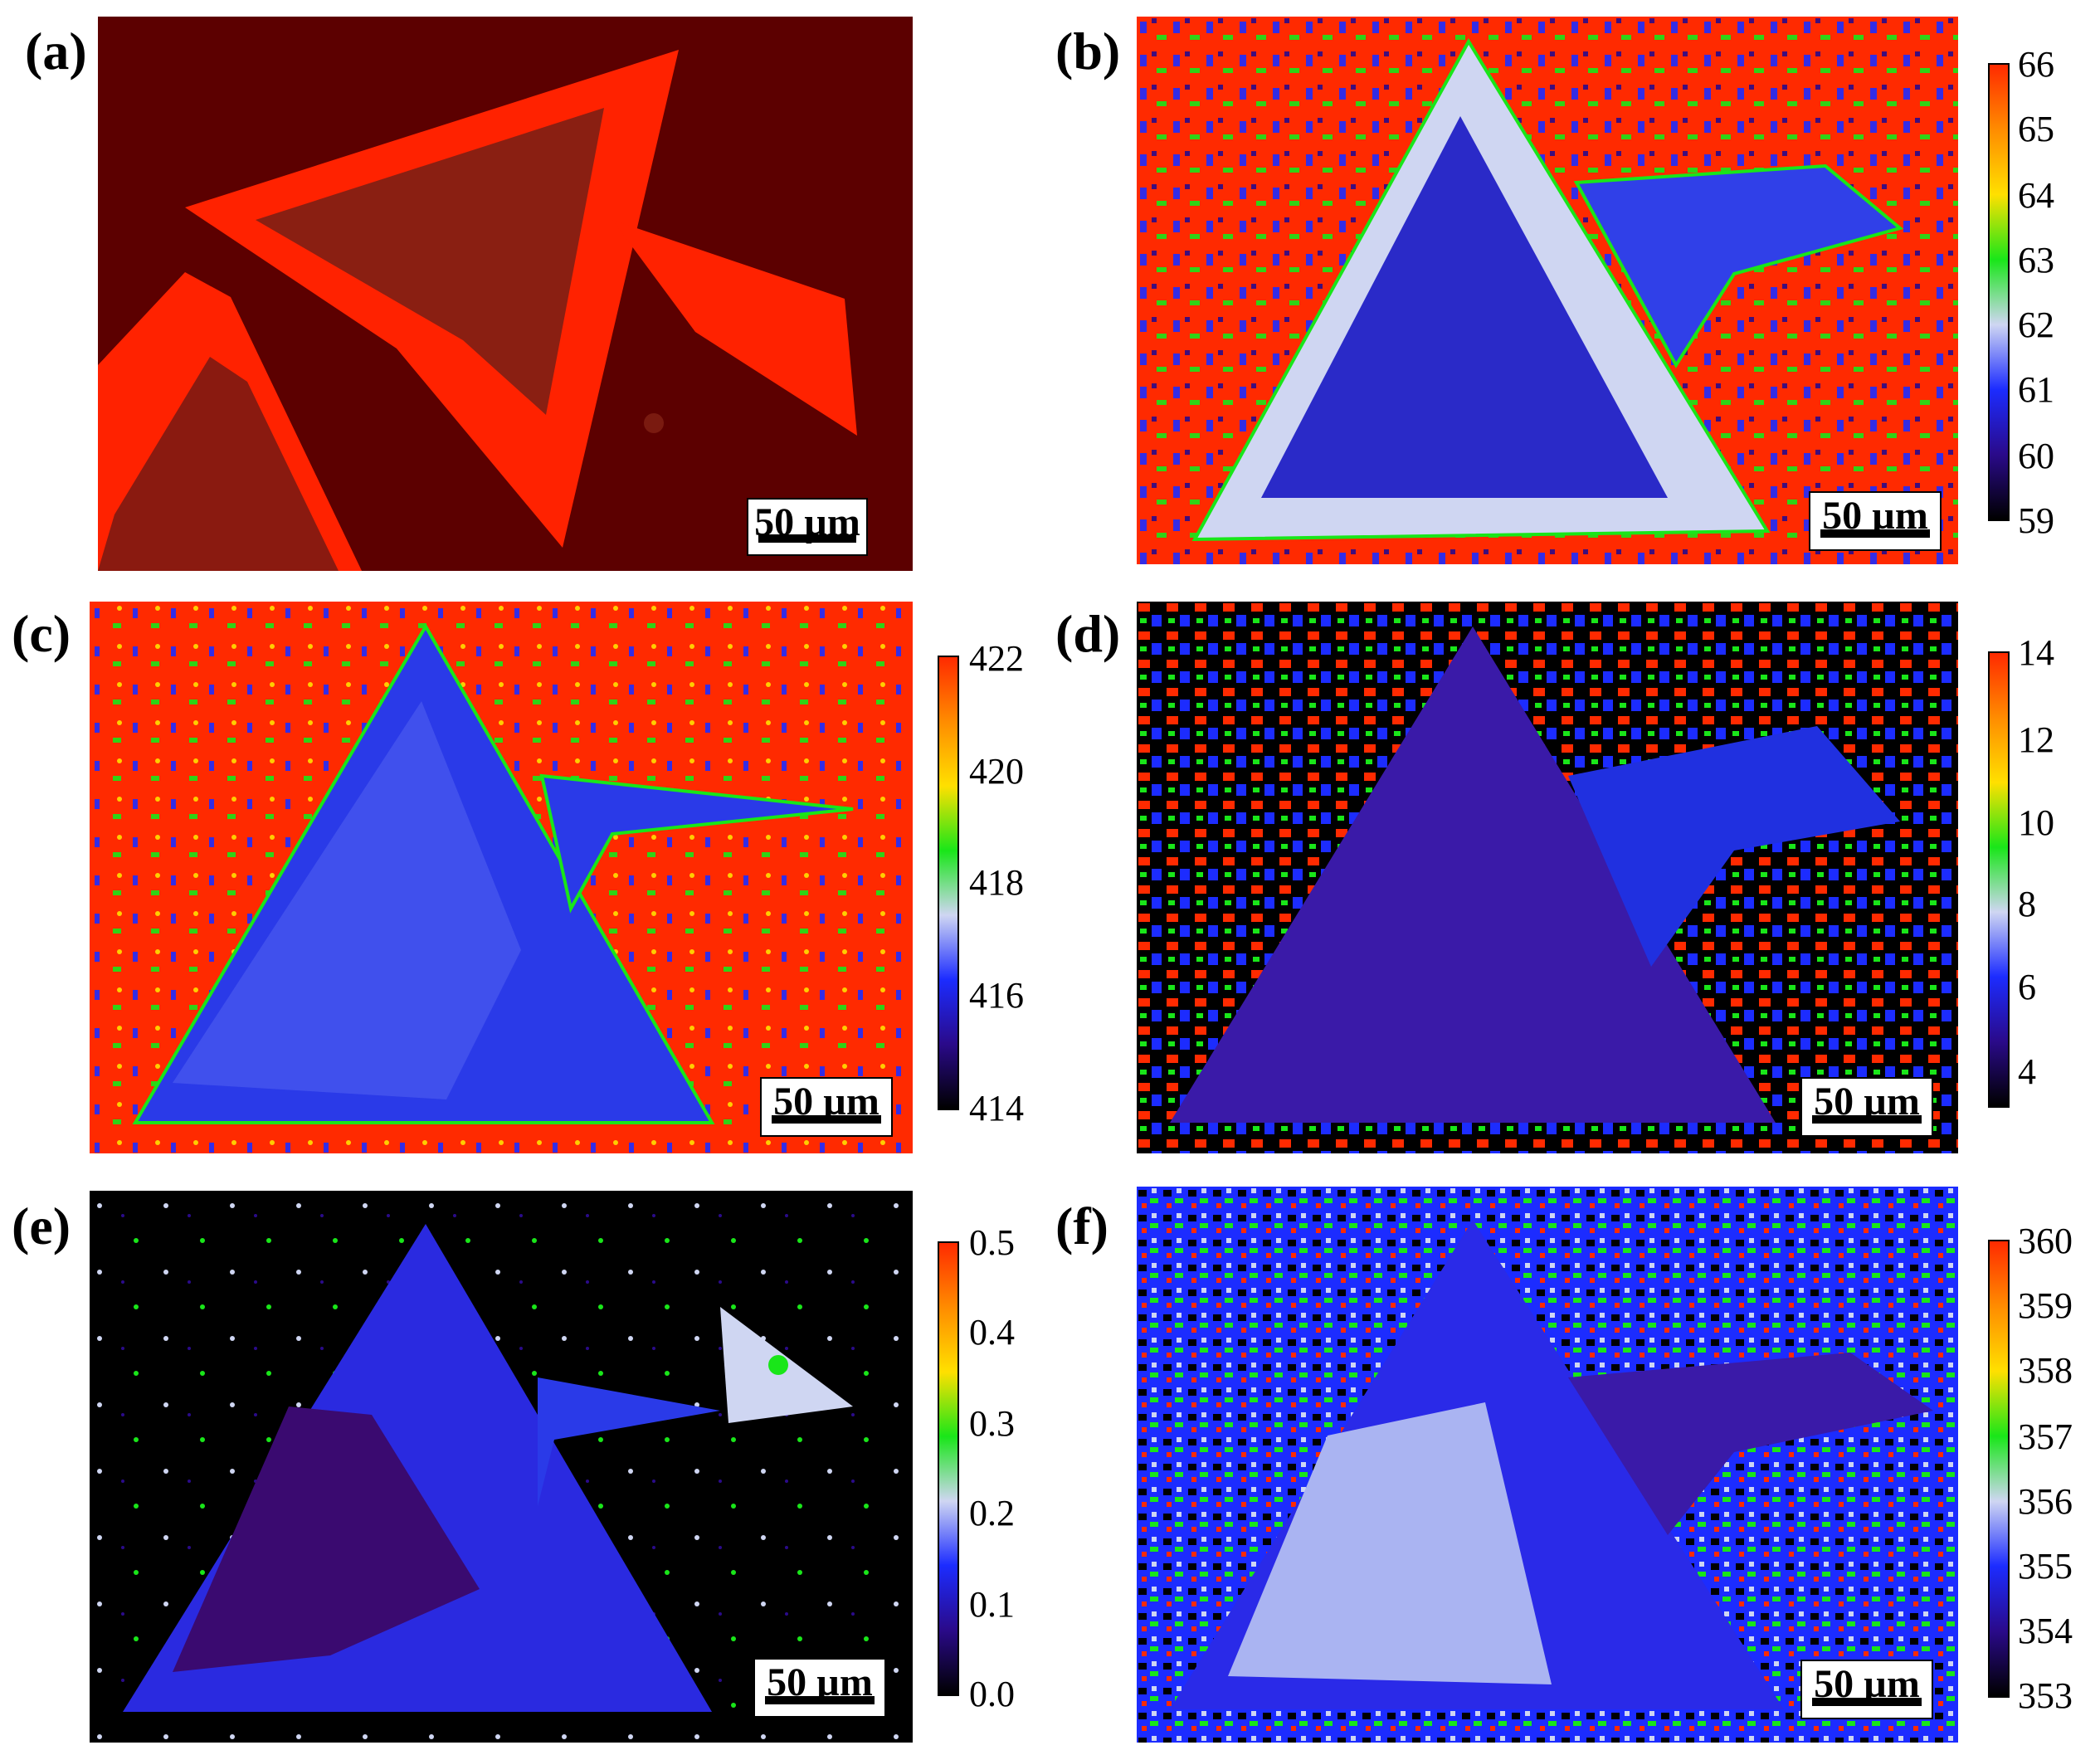  Describe the element at coordinates (2027, 987) in the screenshot. I see `colorbar-tick: 6` at that location.